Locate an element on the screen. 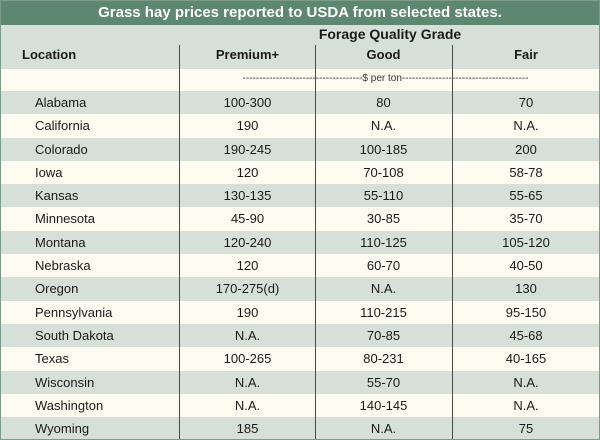 The image size is (600, 440). good-cell: 55-110 is located at coordinates (383, 196).